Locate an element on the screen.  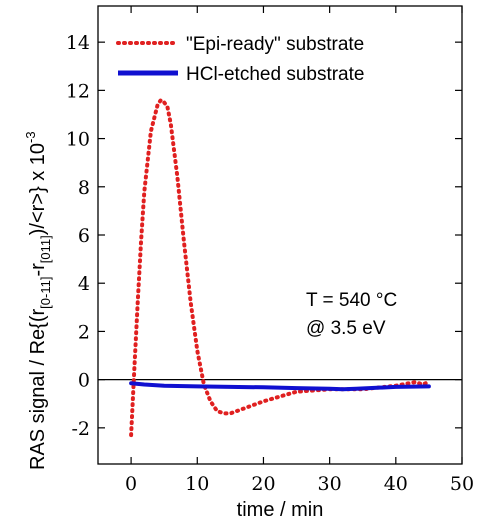
y-tick-label: -2 is located at coordinates (80, 429).